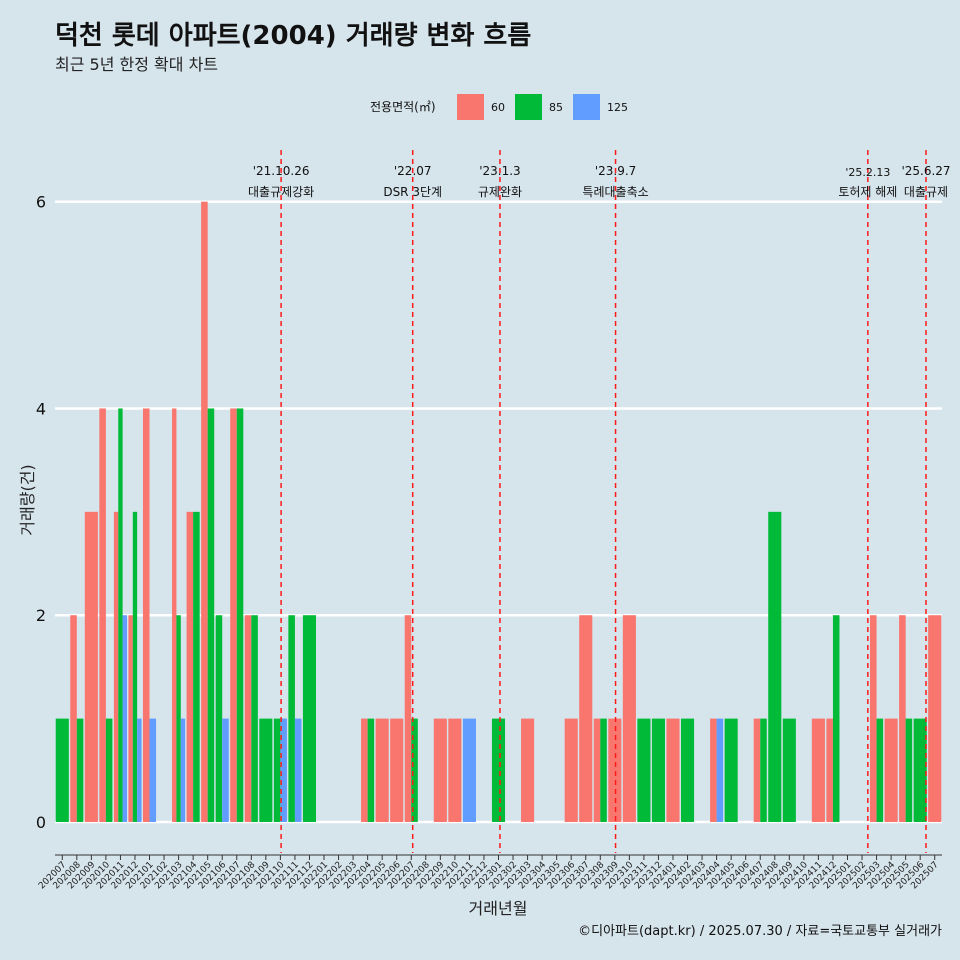 Image resolution: width=960 pixels, height=960 pixels. What do you see at coordinates (412, 192) in the screenshot?
I see `event-label: DSR 3단계` at bounding box center [412, 192].